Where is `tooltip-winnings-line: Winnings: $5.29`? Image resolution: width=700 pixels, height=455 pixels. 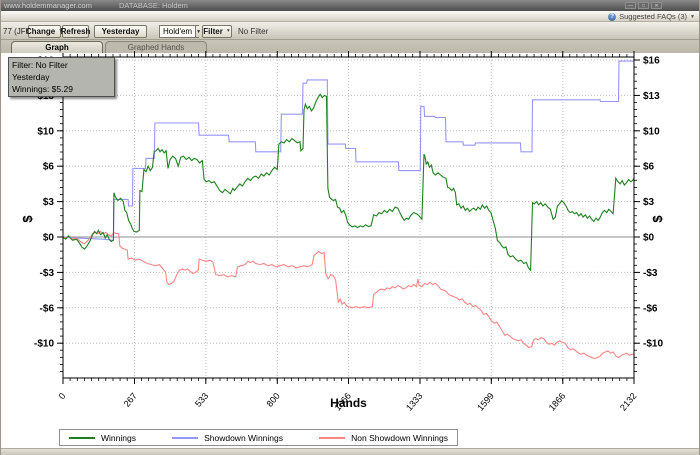
tooltip-winnings-line: Winnings: $5.29 is located at coordinates (42, 89).